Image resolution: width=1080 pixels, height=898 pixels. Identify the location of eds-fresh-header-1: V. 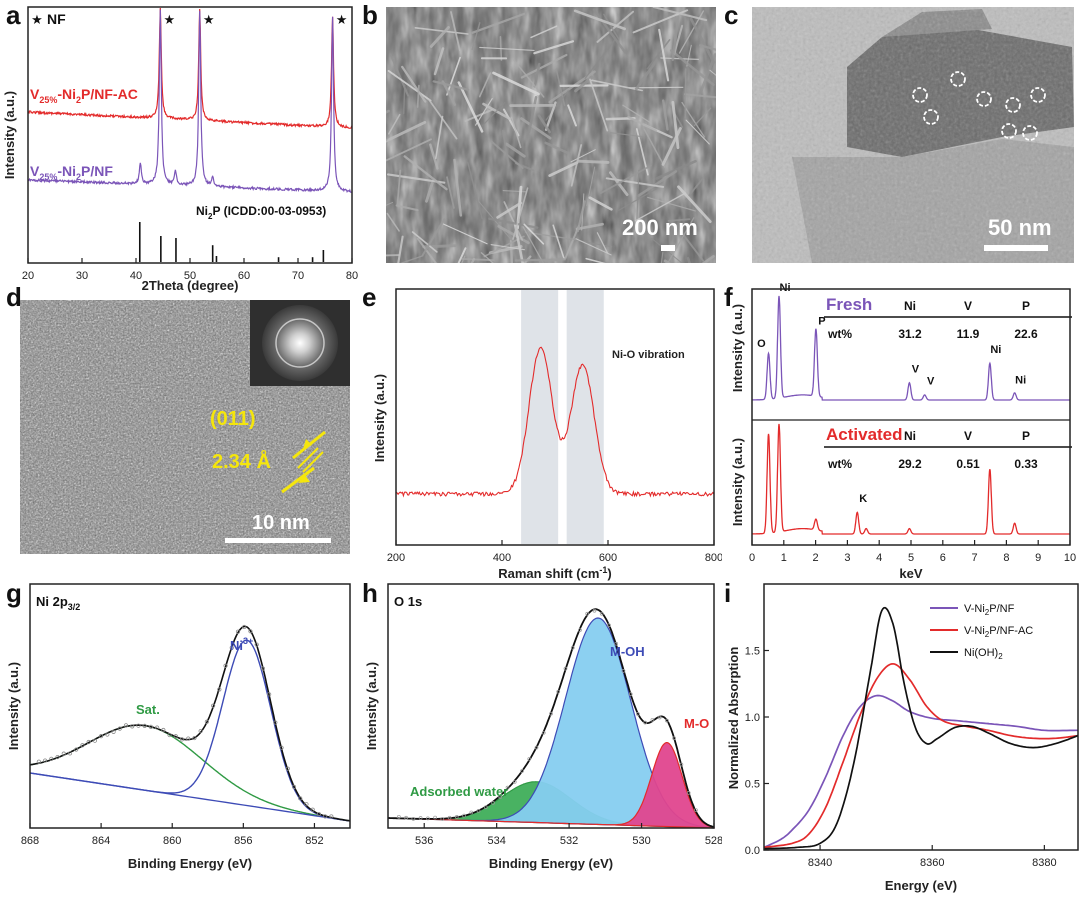
(968, 306).